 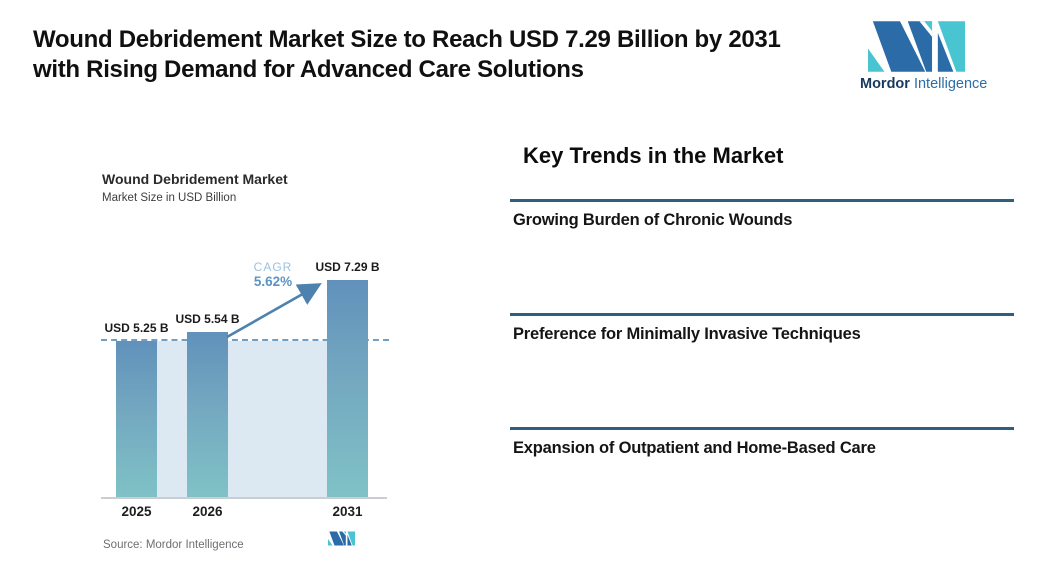 I want to click on cagr-annotation: CAGR 5.62%, so click(x=273, y=274).